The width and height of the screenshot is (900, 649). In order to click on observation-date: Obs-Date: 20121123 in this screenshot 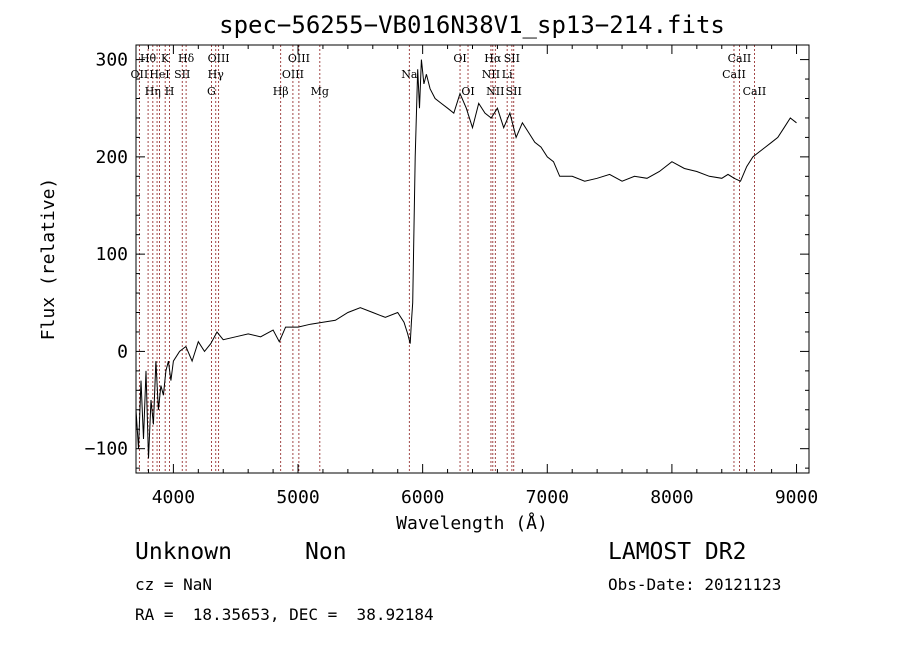, I will do `click(695, 584)`.